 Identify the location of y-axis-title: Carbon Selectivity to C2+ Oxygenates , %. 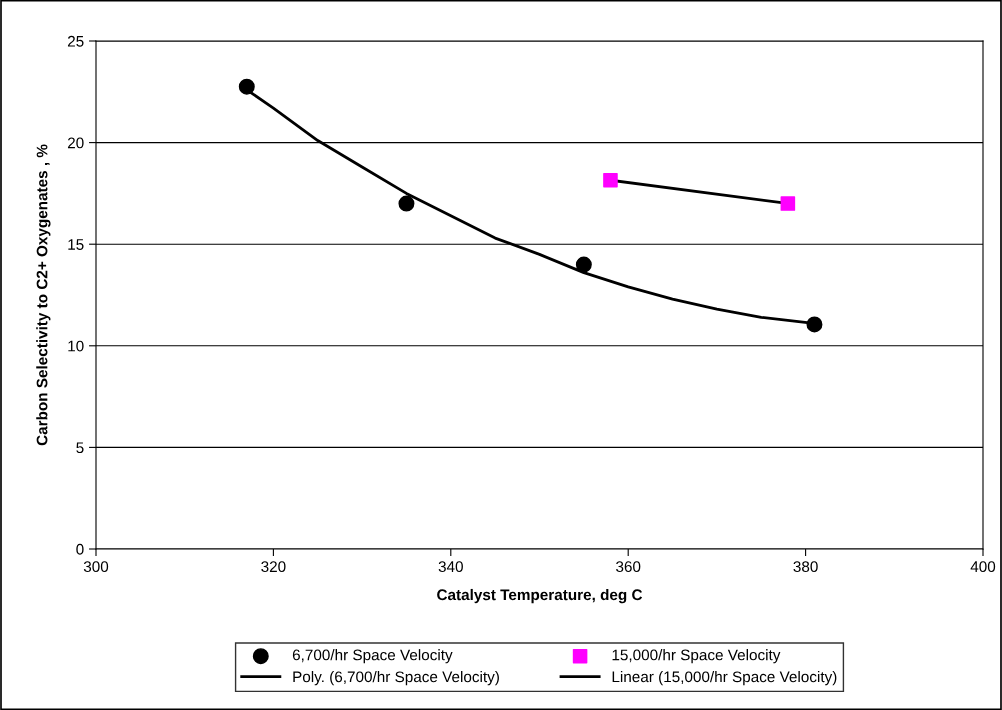
(43, 295).